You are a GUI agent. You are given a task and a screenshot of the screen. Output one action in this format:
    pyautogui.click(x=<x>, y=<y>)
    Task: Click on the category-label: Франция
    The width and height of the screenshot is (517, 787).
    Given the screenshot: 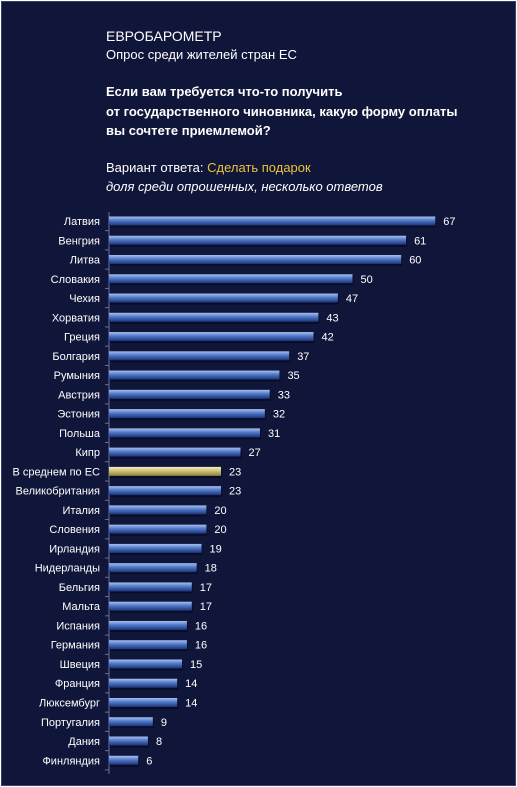 What is the action you would take?
    pyautogui.click(x=77, y=684)
    